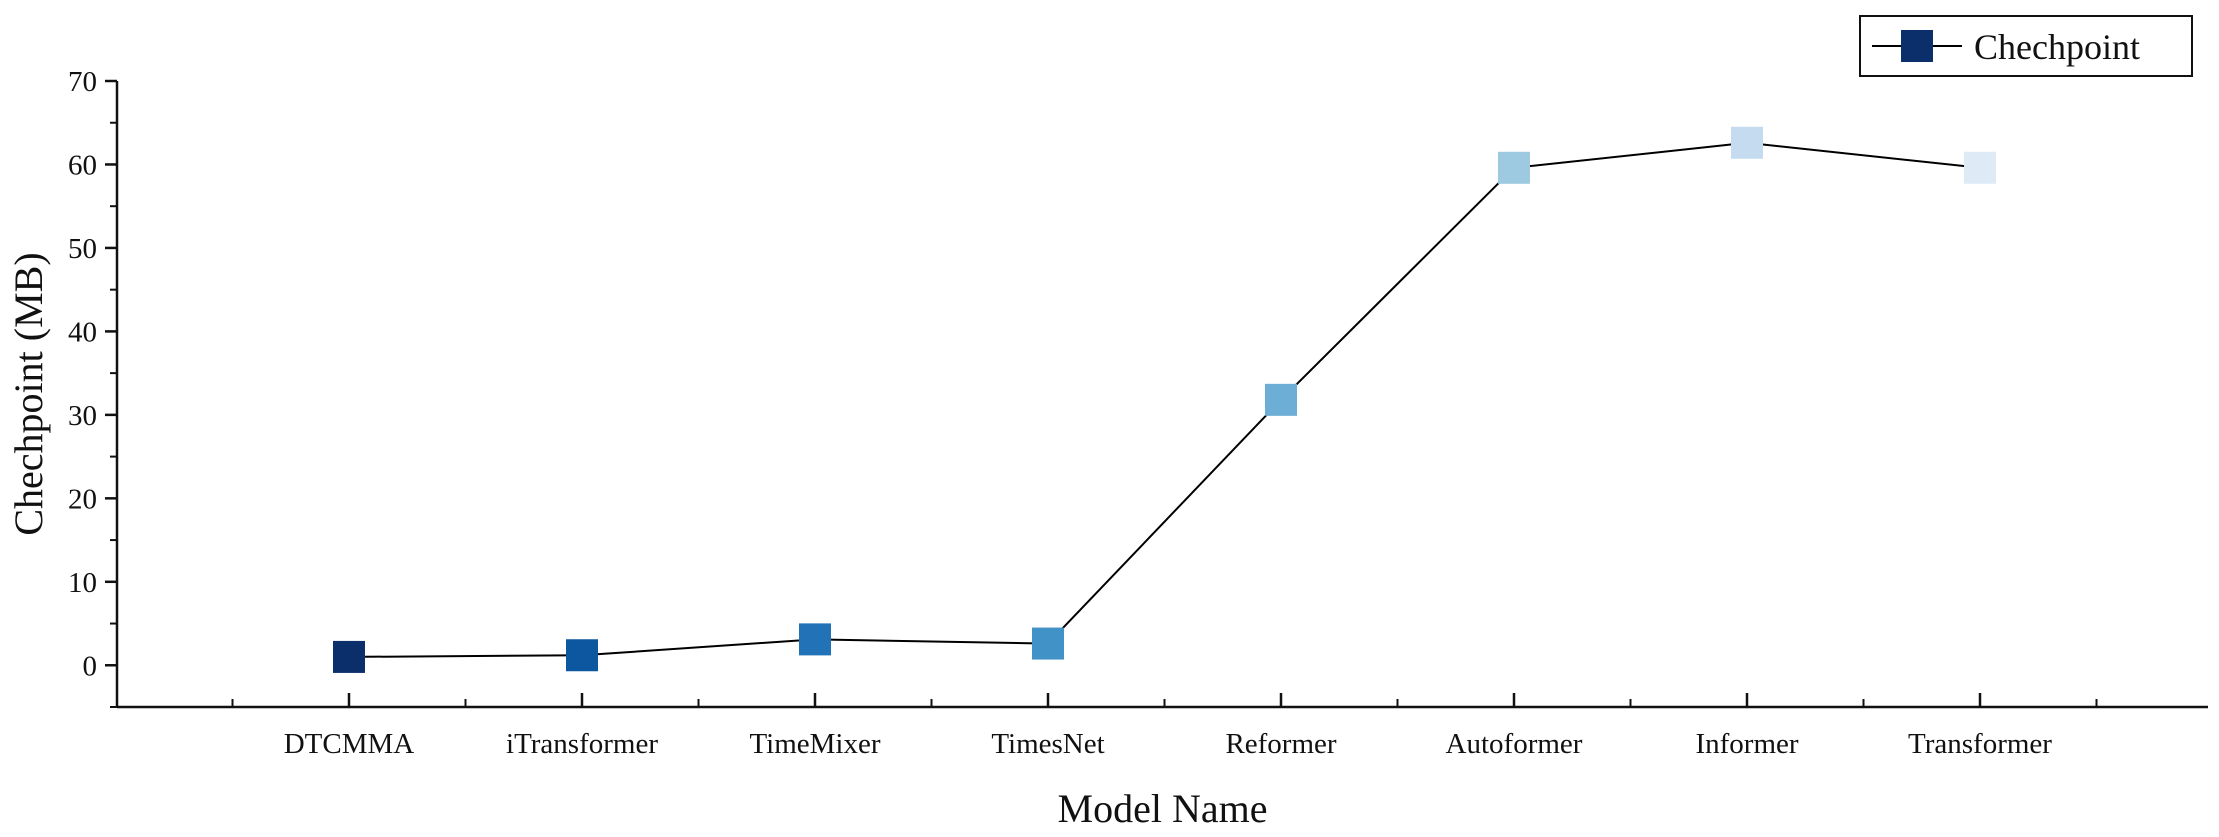 This screenshot has height=837, width=2219. Describe the element at coordinates (1163, 808) in the screenshot. I see `x-axis-title: Model Name` at that location.